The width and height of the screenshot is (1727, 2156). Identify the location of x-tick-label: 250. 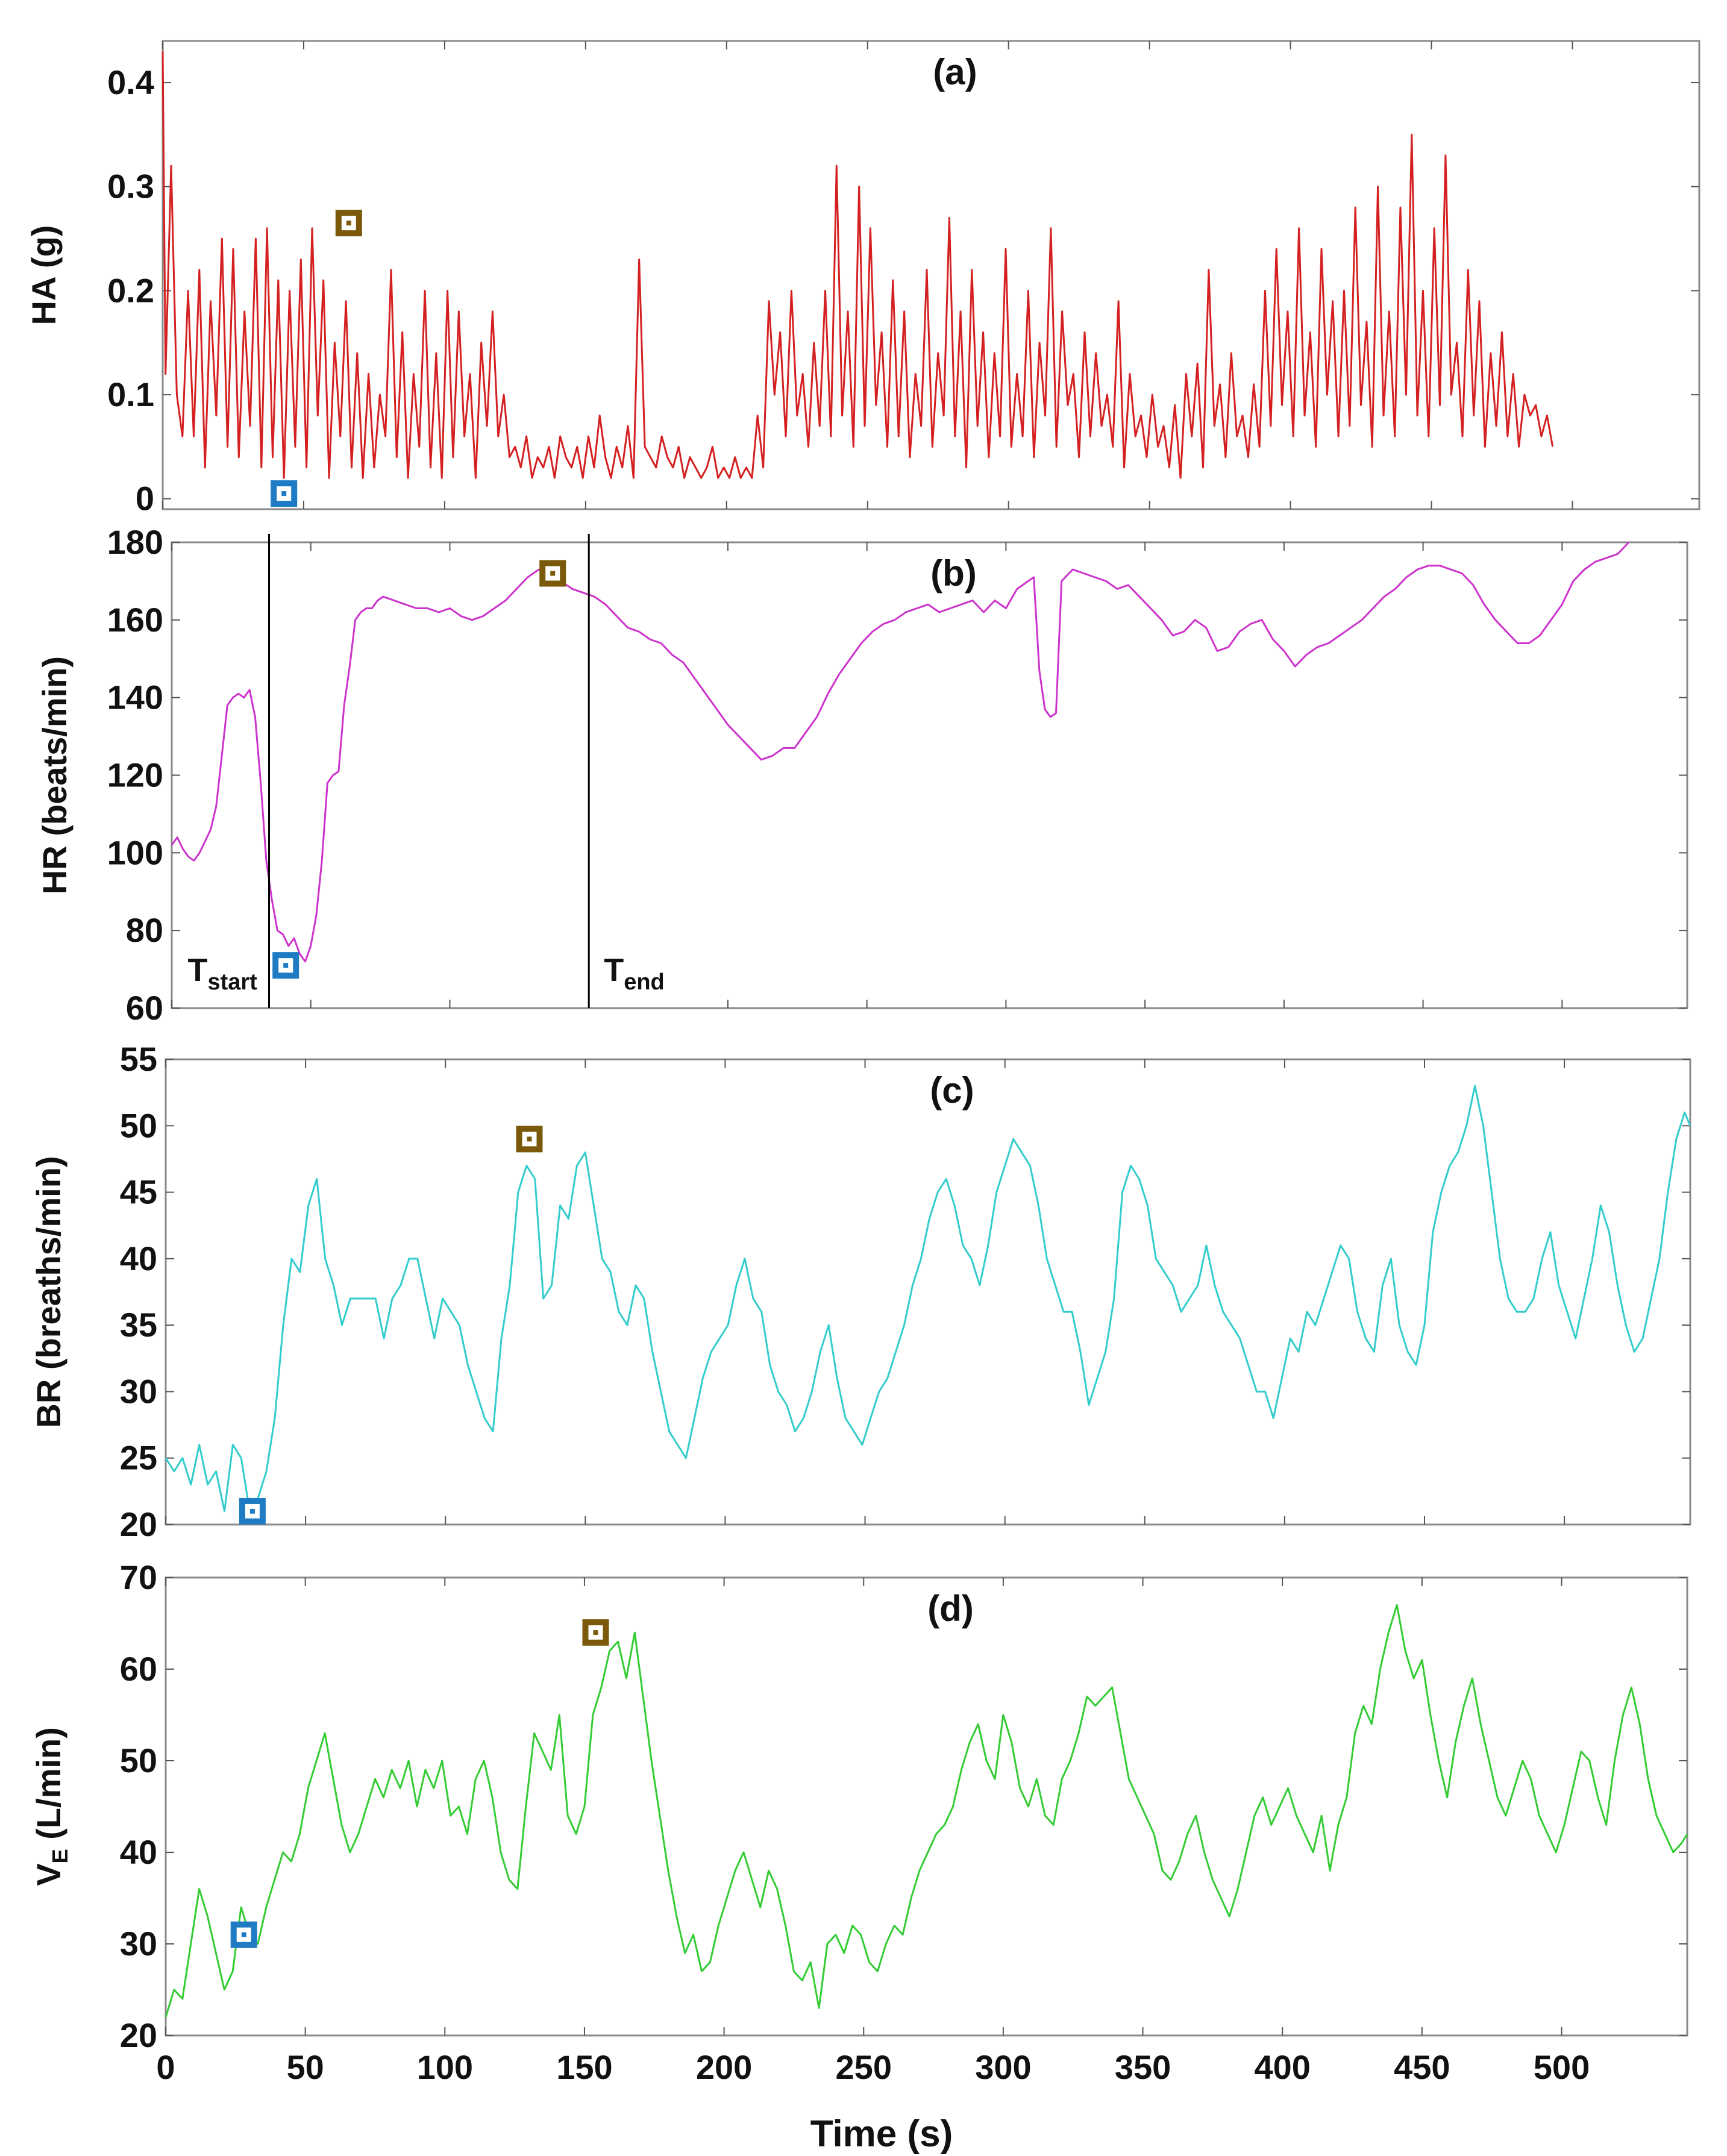
(864, 2067).